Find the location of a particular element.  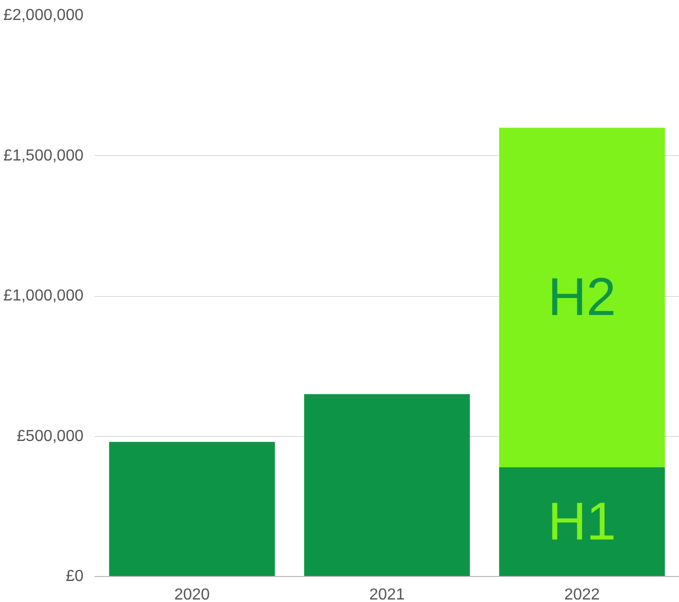

y-tick-label: £0 is located at coordinates (75, 576).